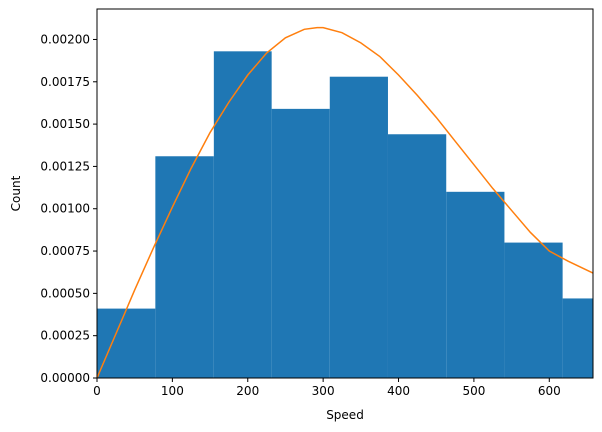  What do you see at coordinates (65, 251) in the screenshot?
I see `y-tick-label-3: 0.00075` at bounding box center [65, 251].